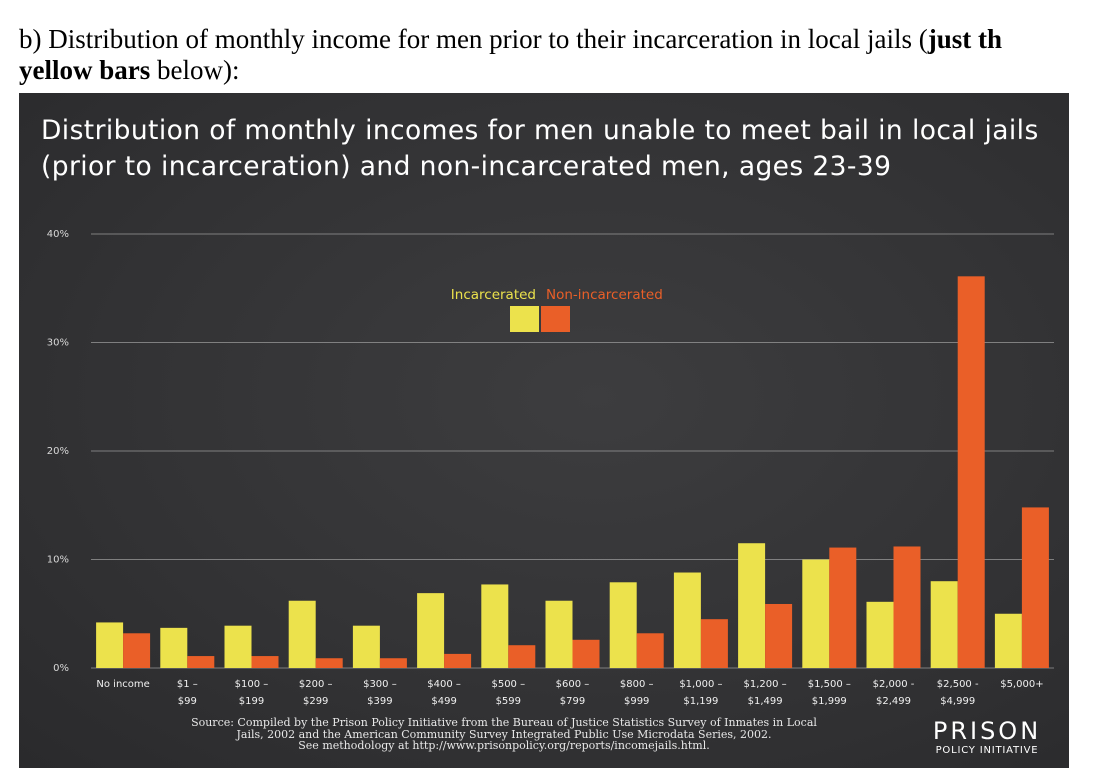 This screenshot has height=774, width=1120. What do you see at coordinates (316, 684) in the screenshot?
I see `x-tick-label: $200 –` at bounding box center [316, 684].